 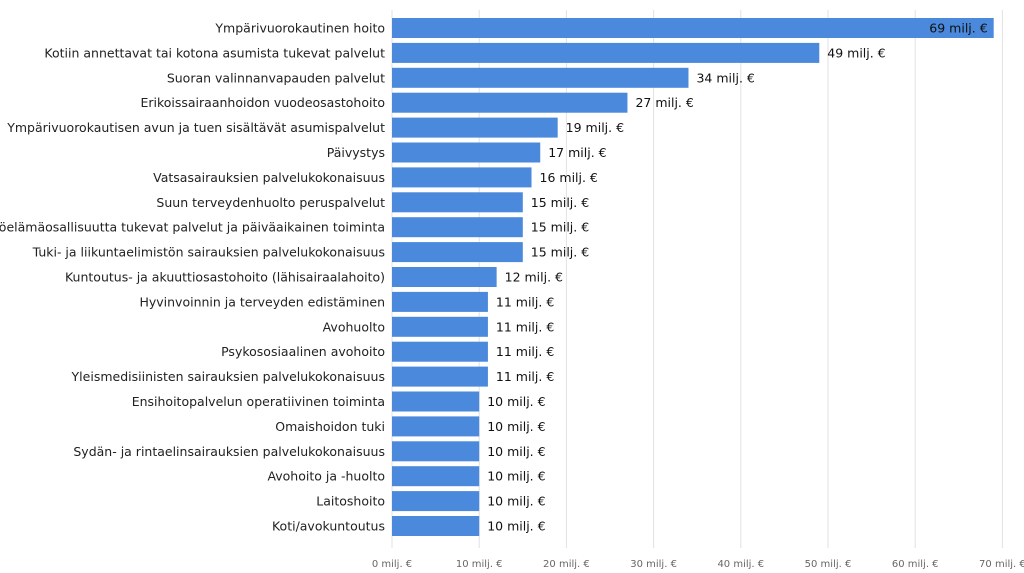 What do you see at coordinates (258, 401) in the screenshot?
I see `category-label: Ensihoitopalvelun operatiivinen toiminta` at bounding box center [258, 401].